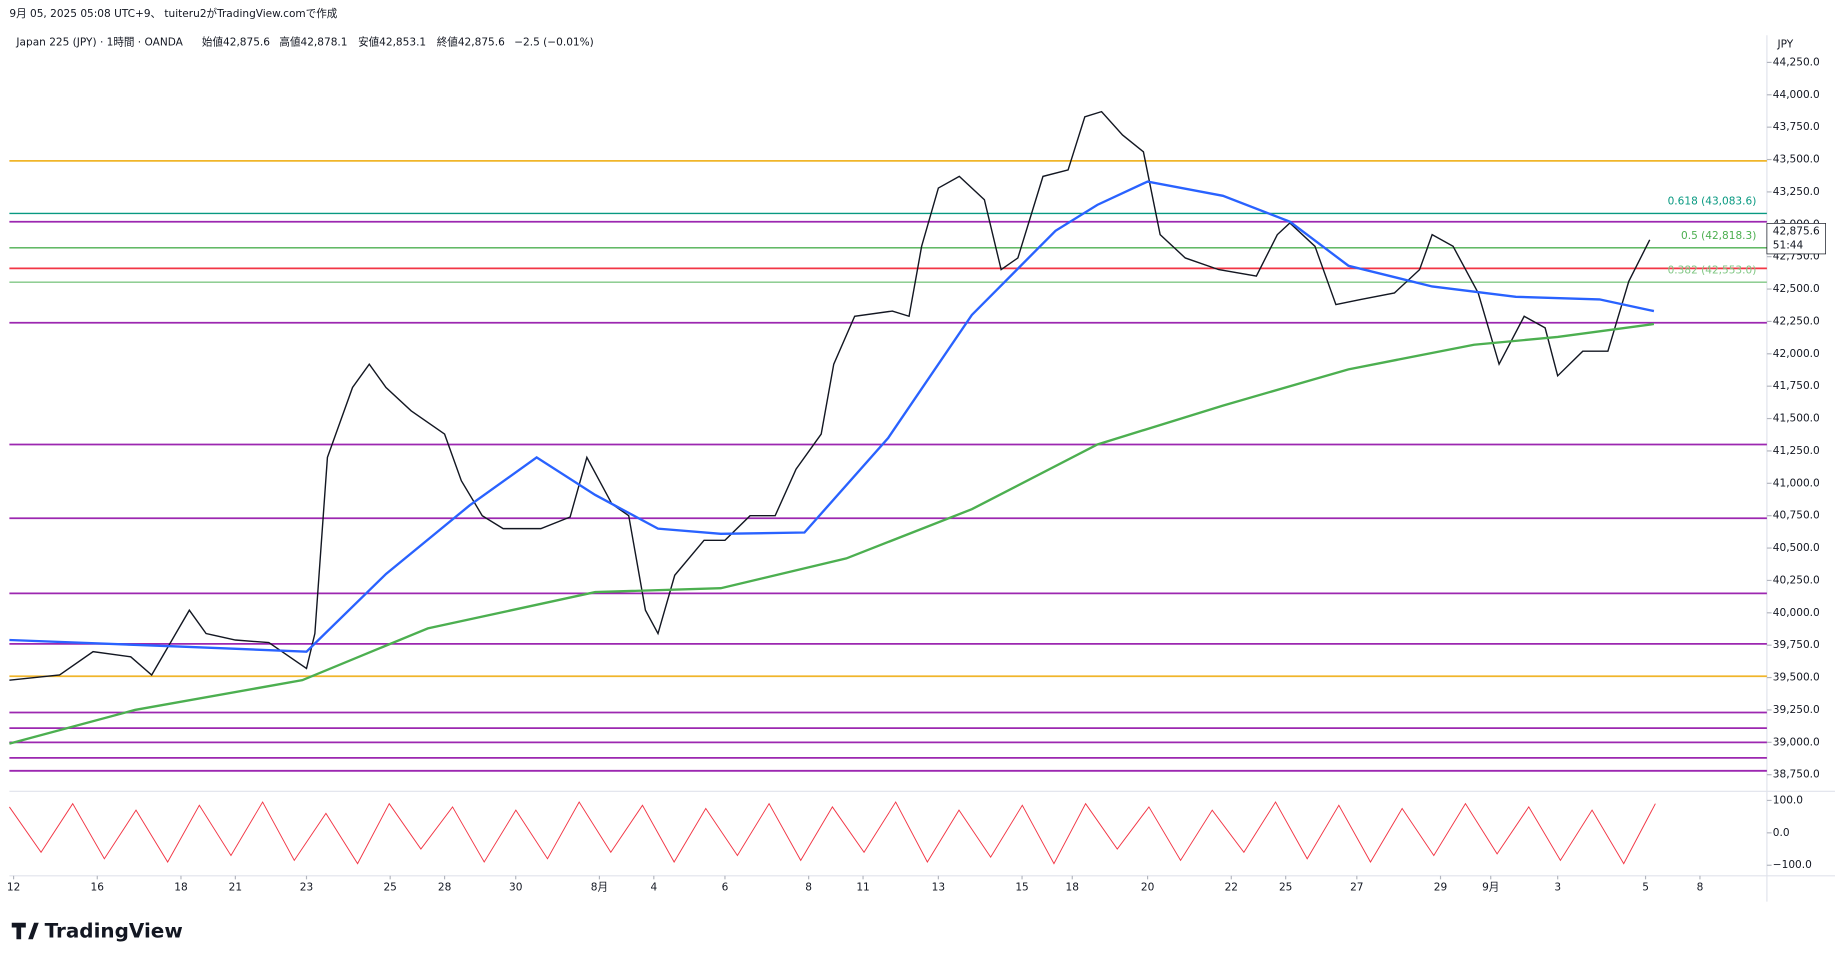  Describe the element at coordinates (25, 931) in the screenshot. I see `logo-icon` at that location.